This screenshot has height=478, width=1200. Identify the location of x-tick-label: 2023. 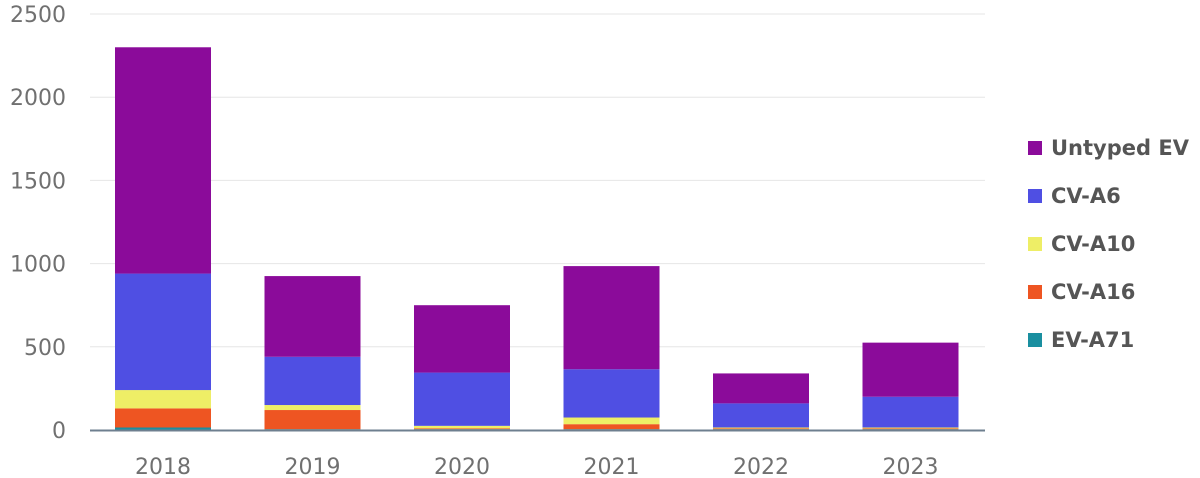
(911, 466).